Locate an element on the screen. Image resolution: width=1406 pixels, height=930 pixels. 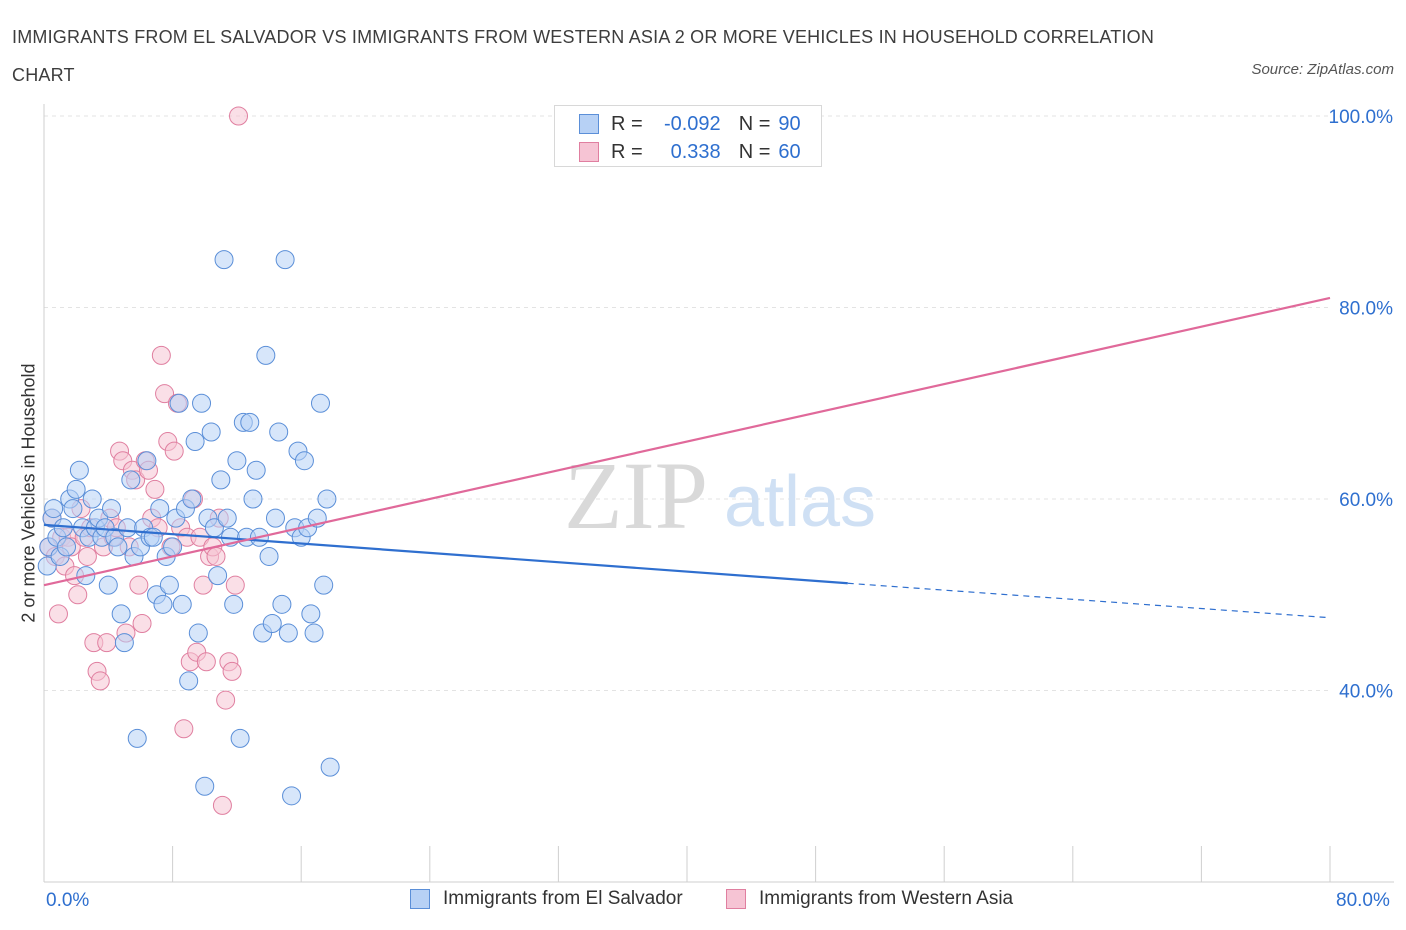
legend-label: Immigrants from Western Asia is located at coordinates (886, 898).